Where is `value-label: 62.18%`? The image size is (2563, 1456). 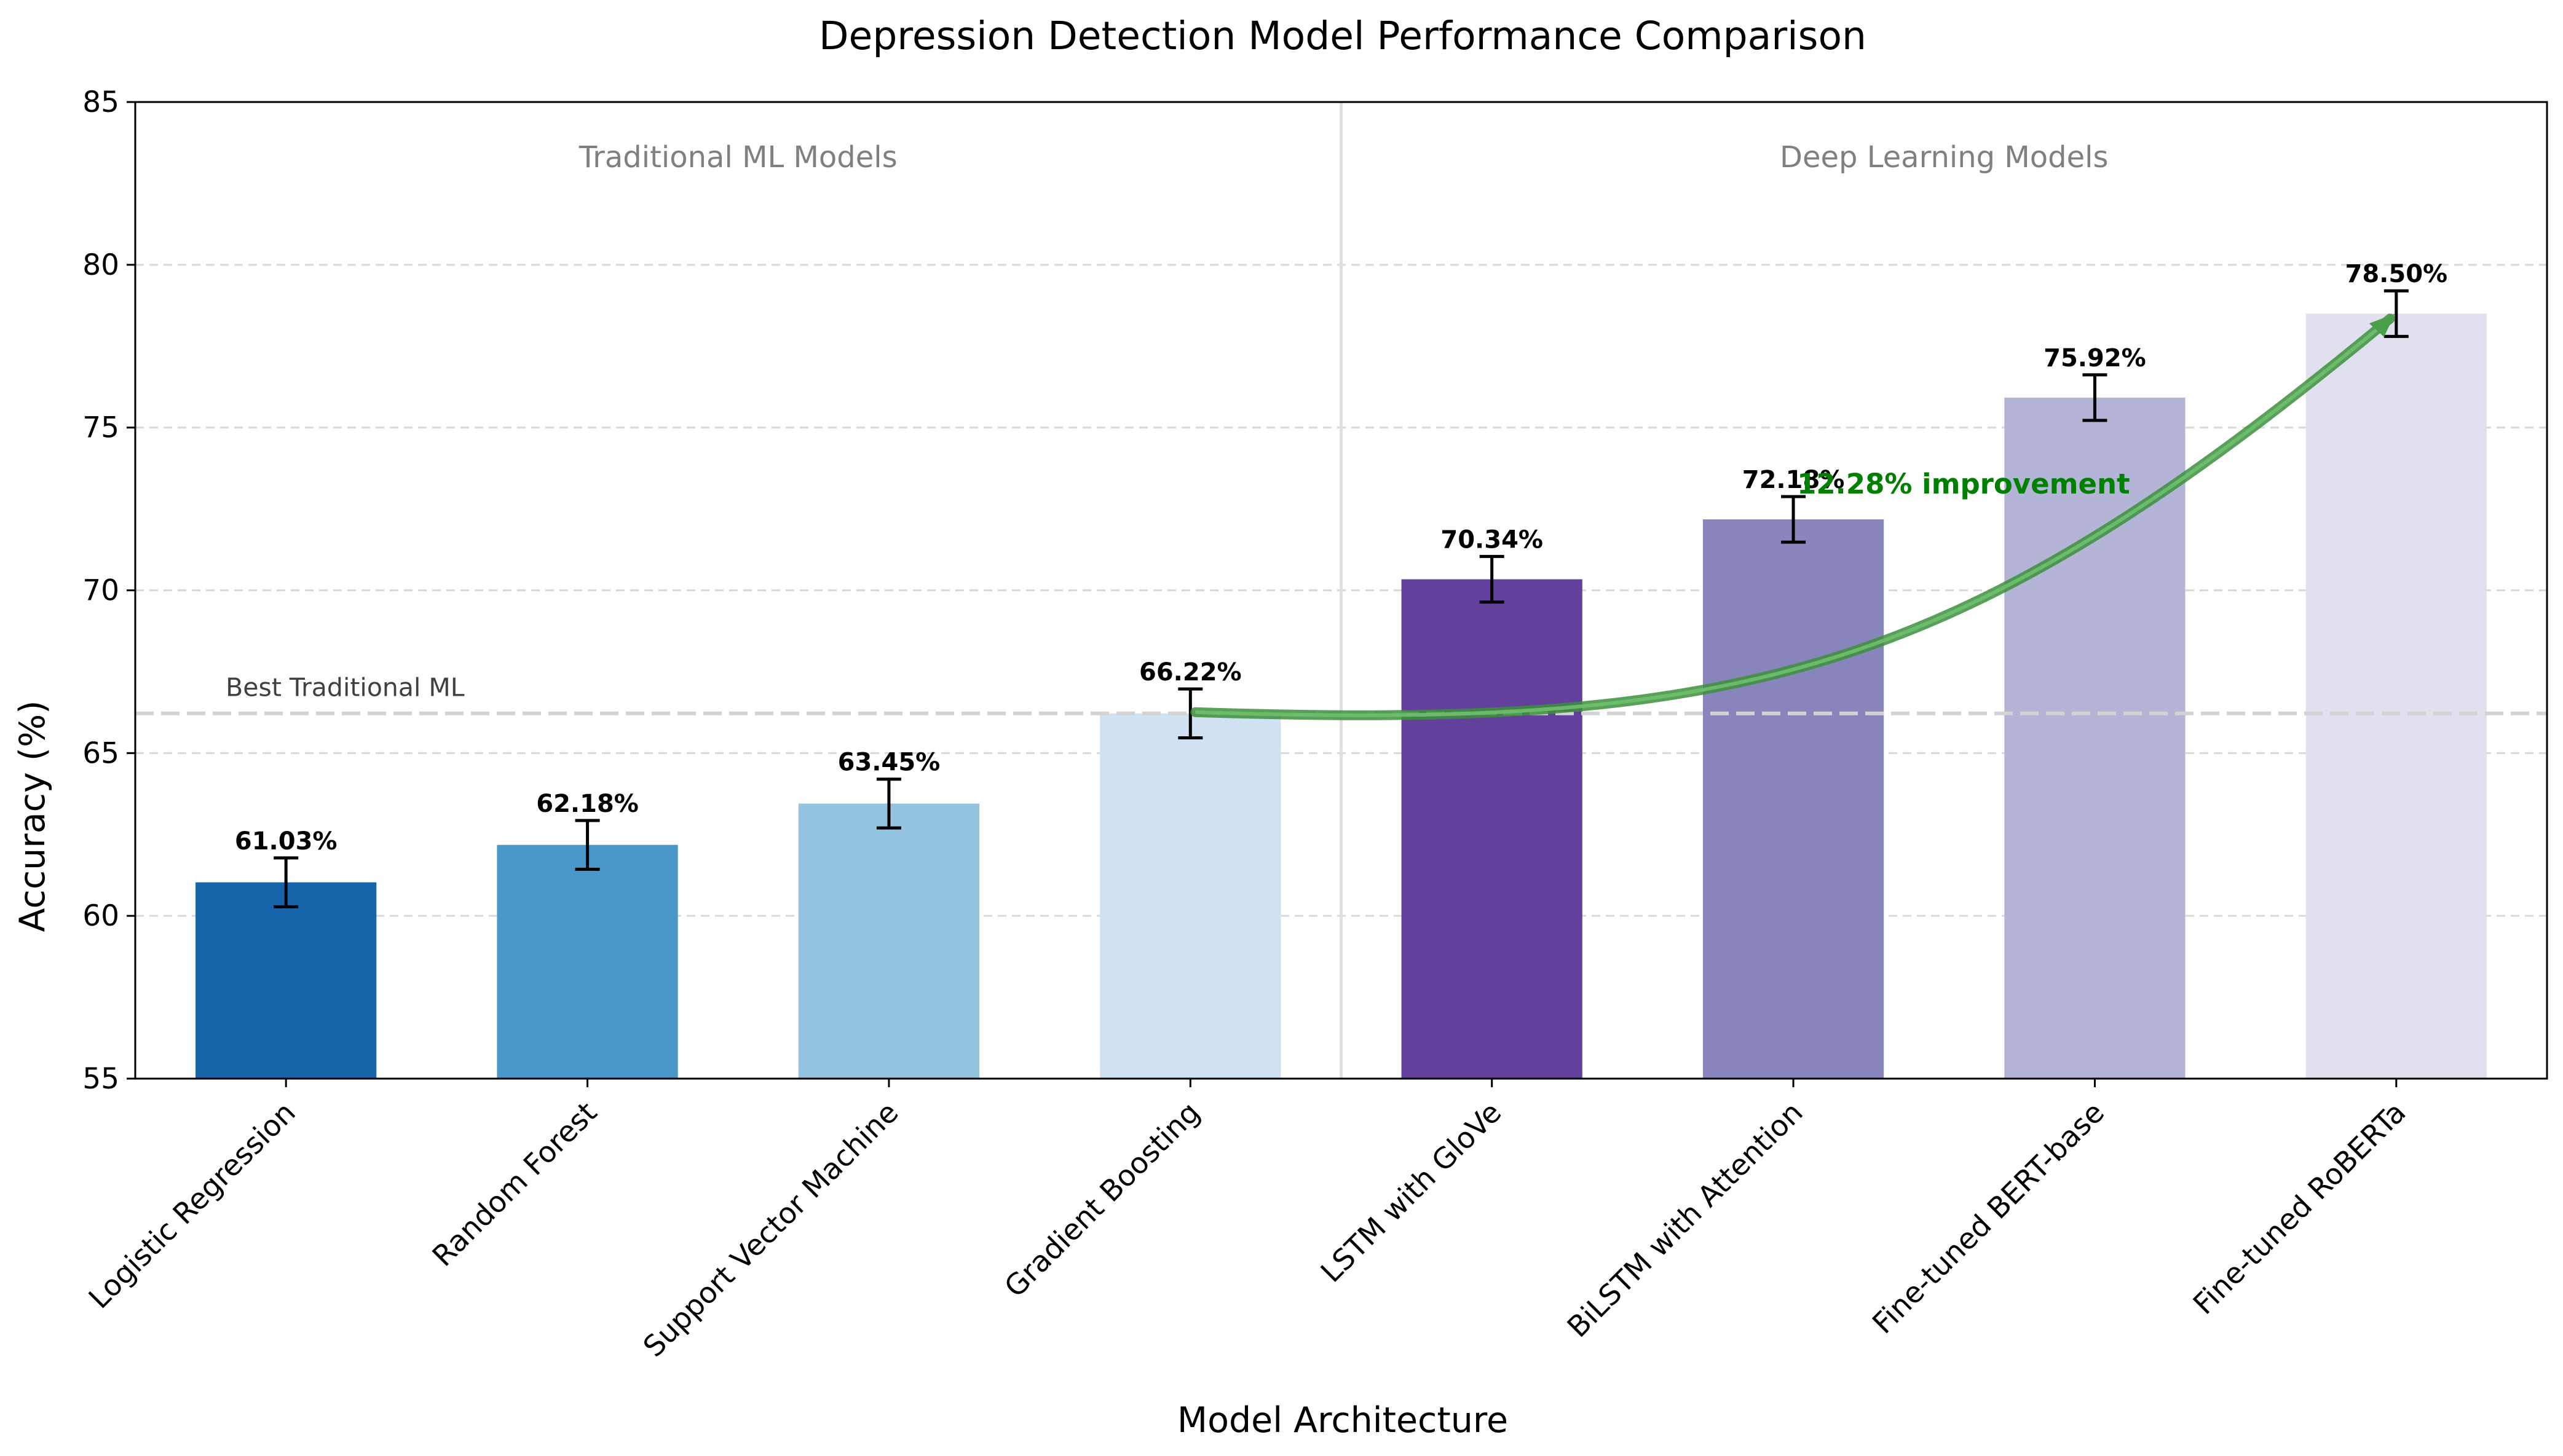
value-label: 62.18% is located at coordinates (587, 804).